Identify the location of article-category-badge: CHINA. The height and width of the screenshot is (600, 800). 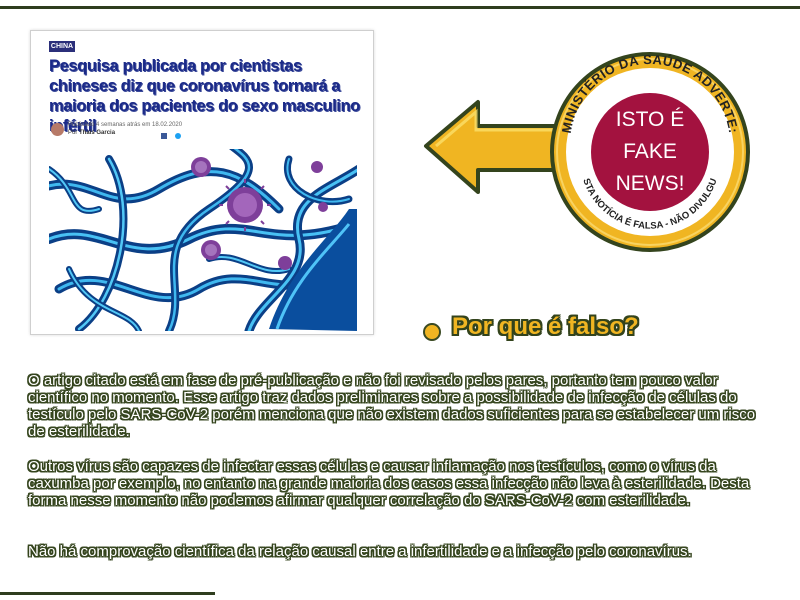
(62, 46).